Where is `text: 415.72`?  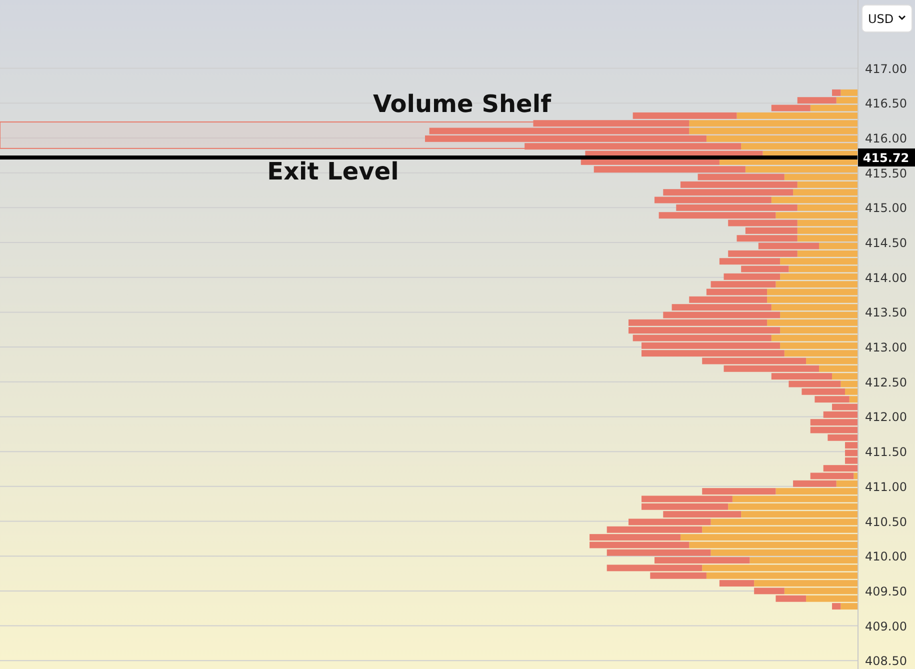
text: 415.72 is located at coordinates (886, 157).